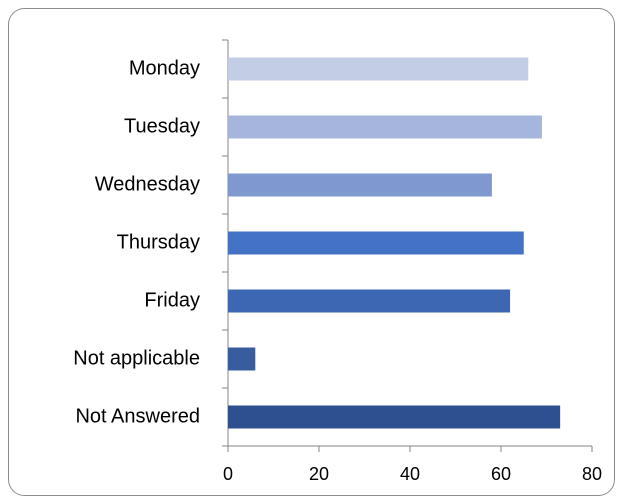  What do you see at coordinates (501, 474) in the screenshot?
I see `x-tick-label: 60` at bounding box center [501, 474].